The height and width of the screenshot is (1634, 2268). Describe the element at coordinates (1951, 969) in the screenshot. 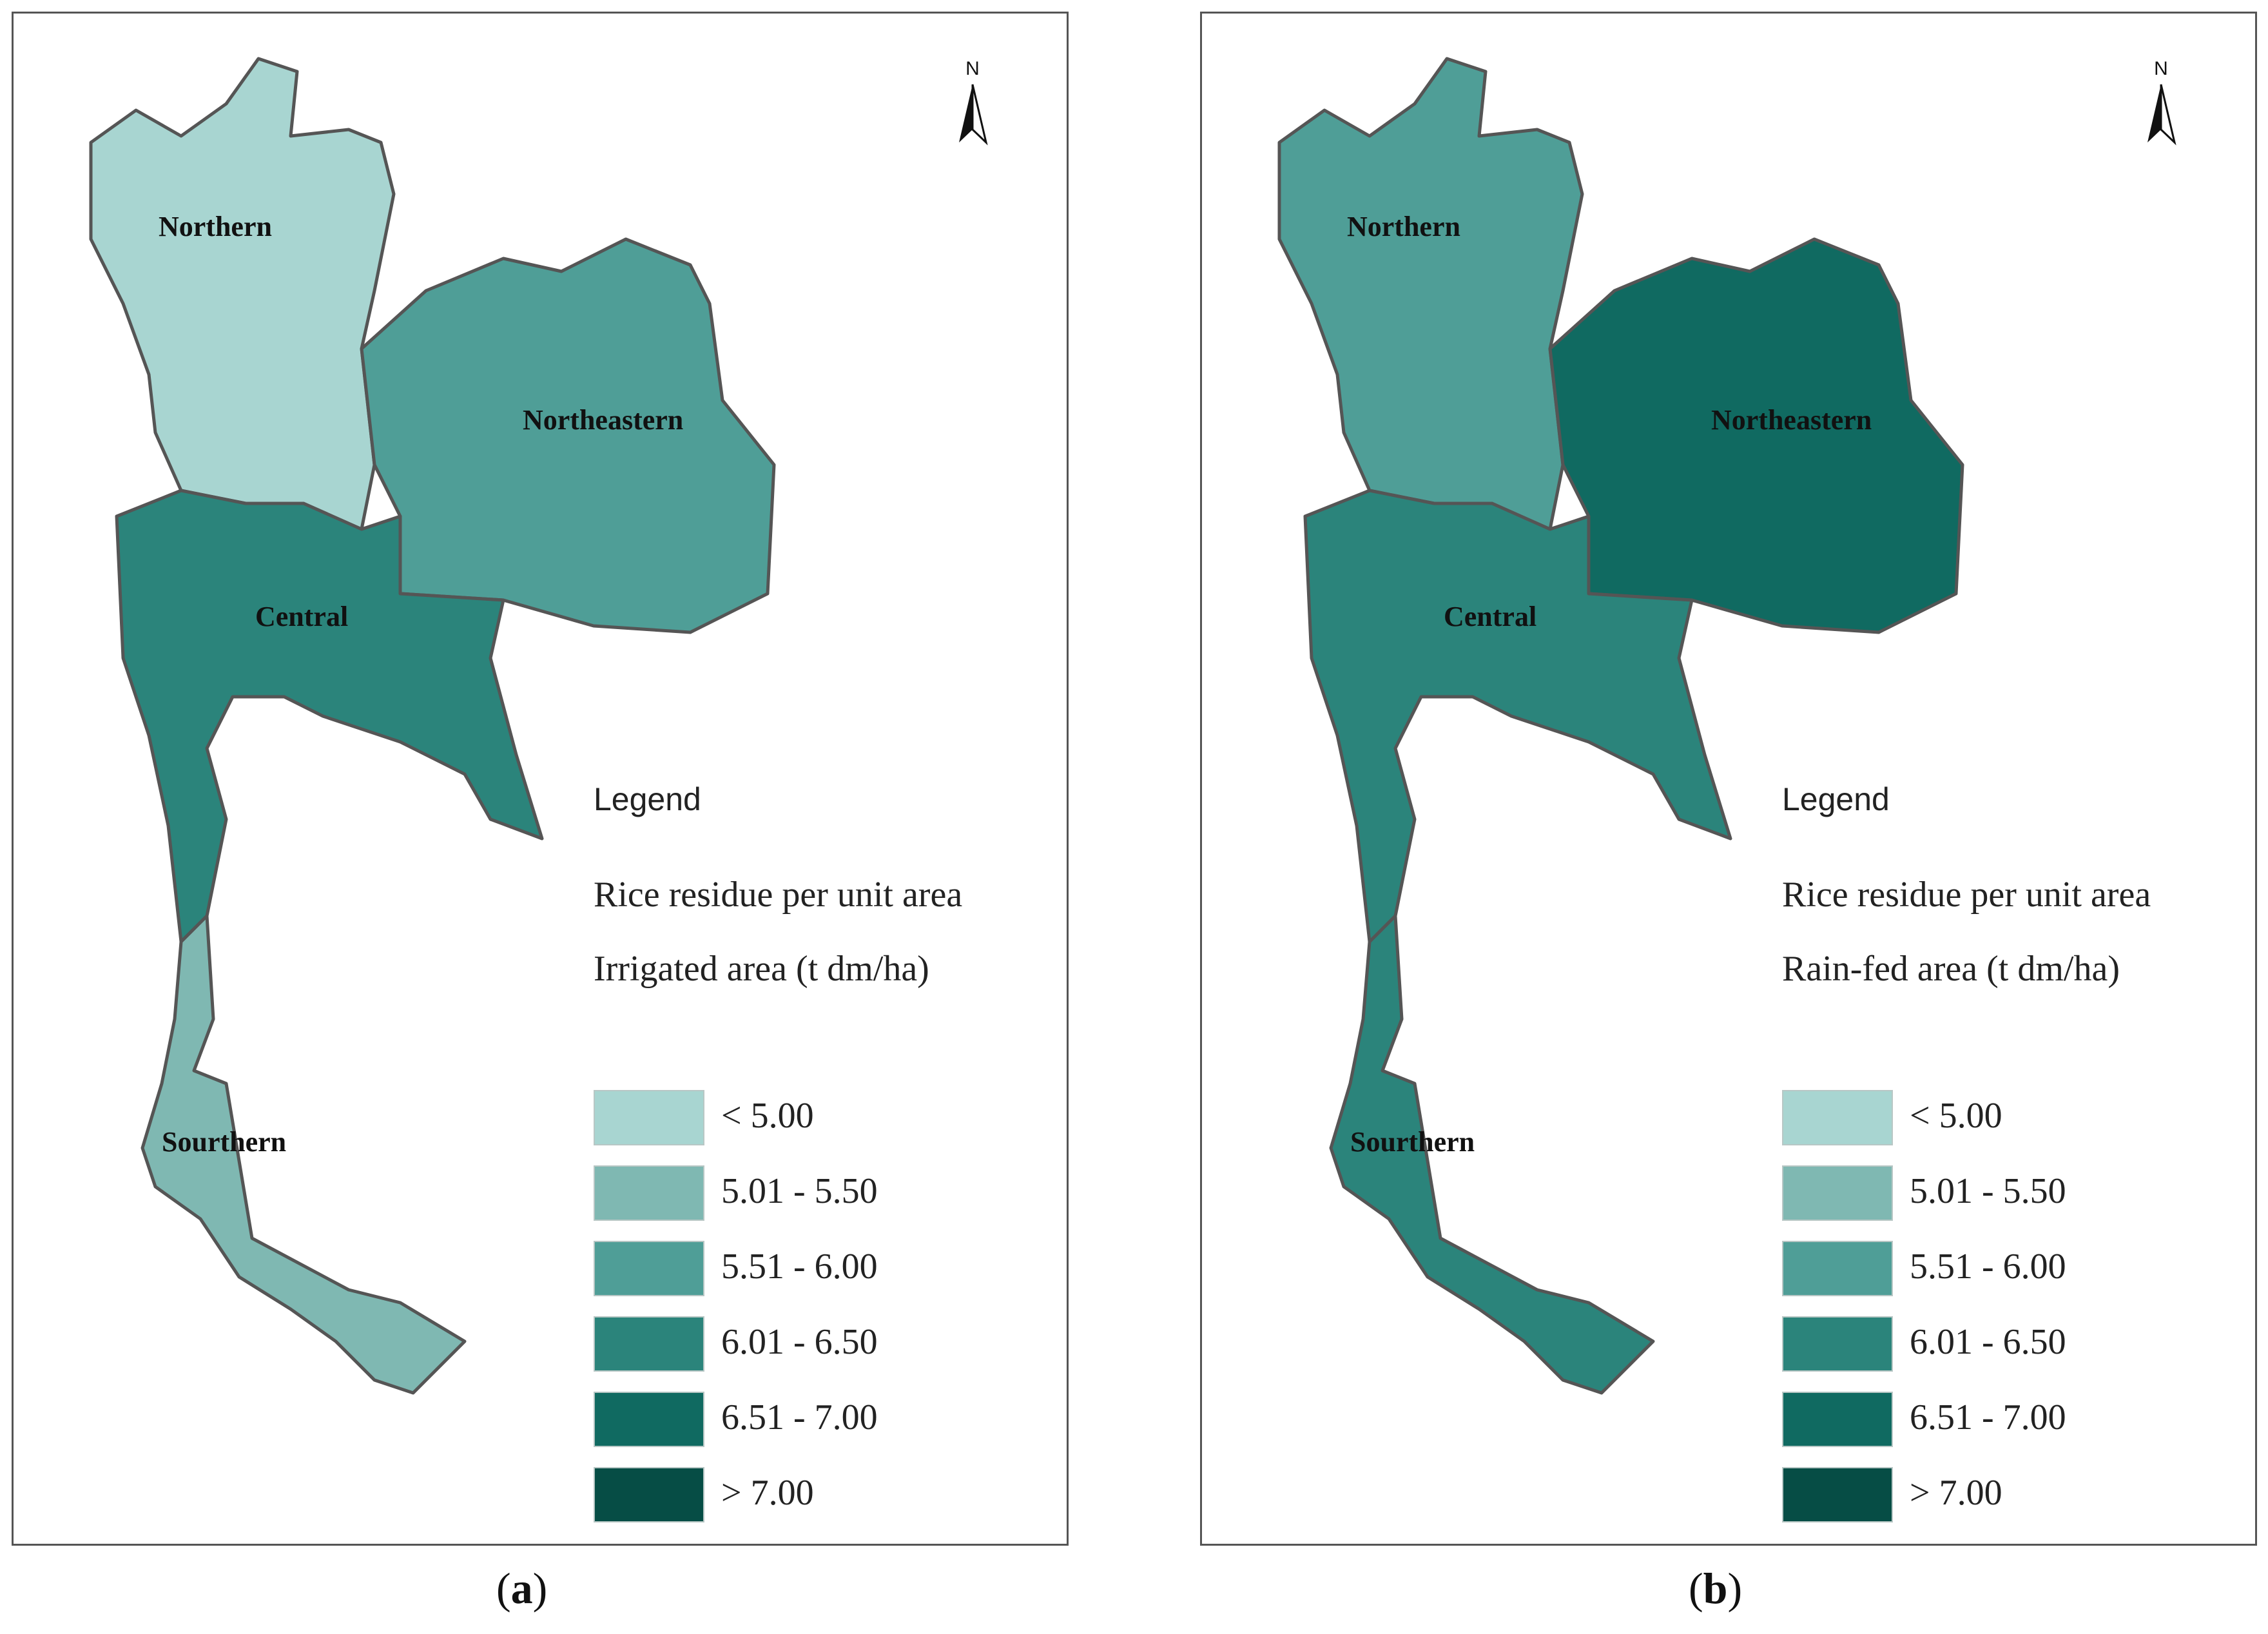

I see `legend-title-line2: Rain-fed area (t dm/ha)` at that location.